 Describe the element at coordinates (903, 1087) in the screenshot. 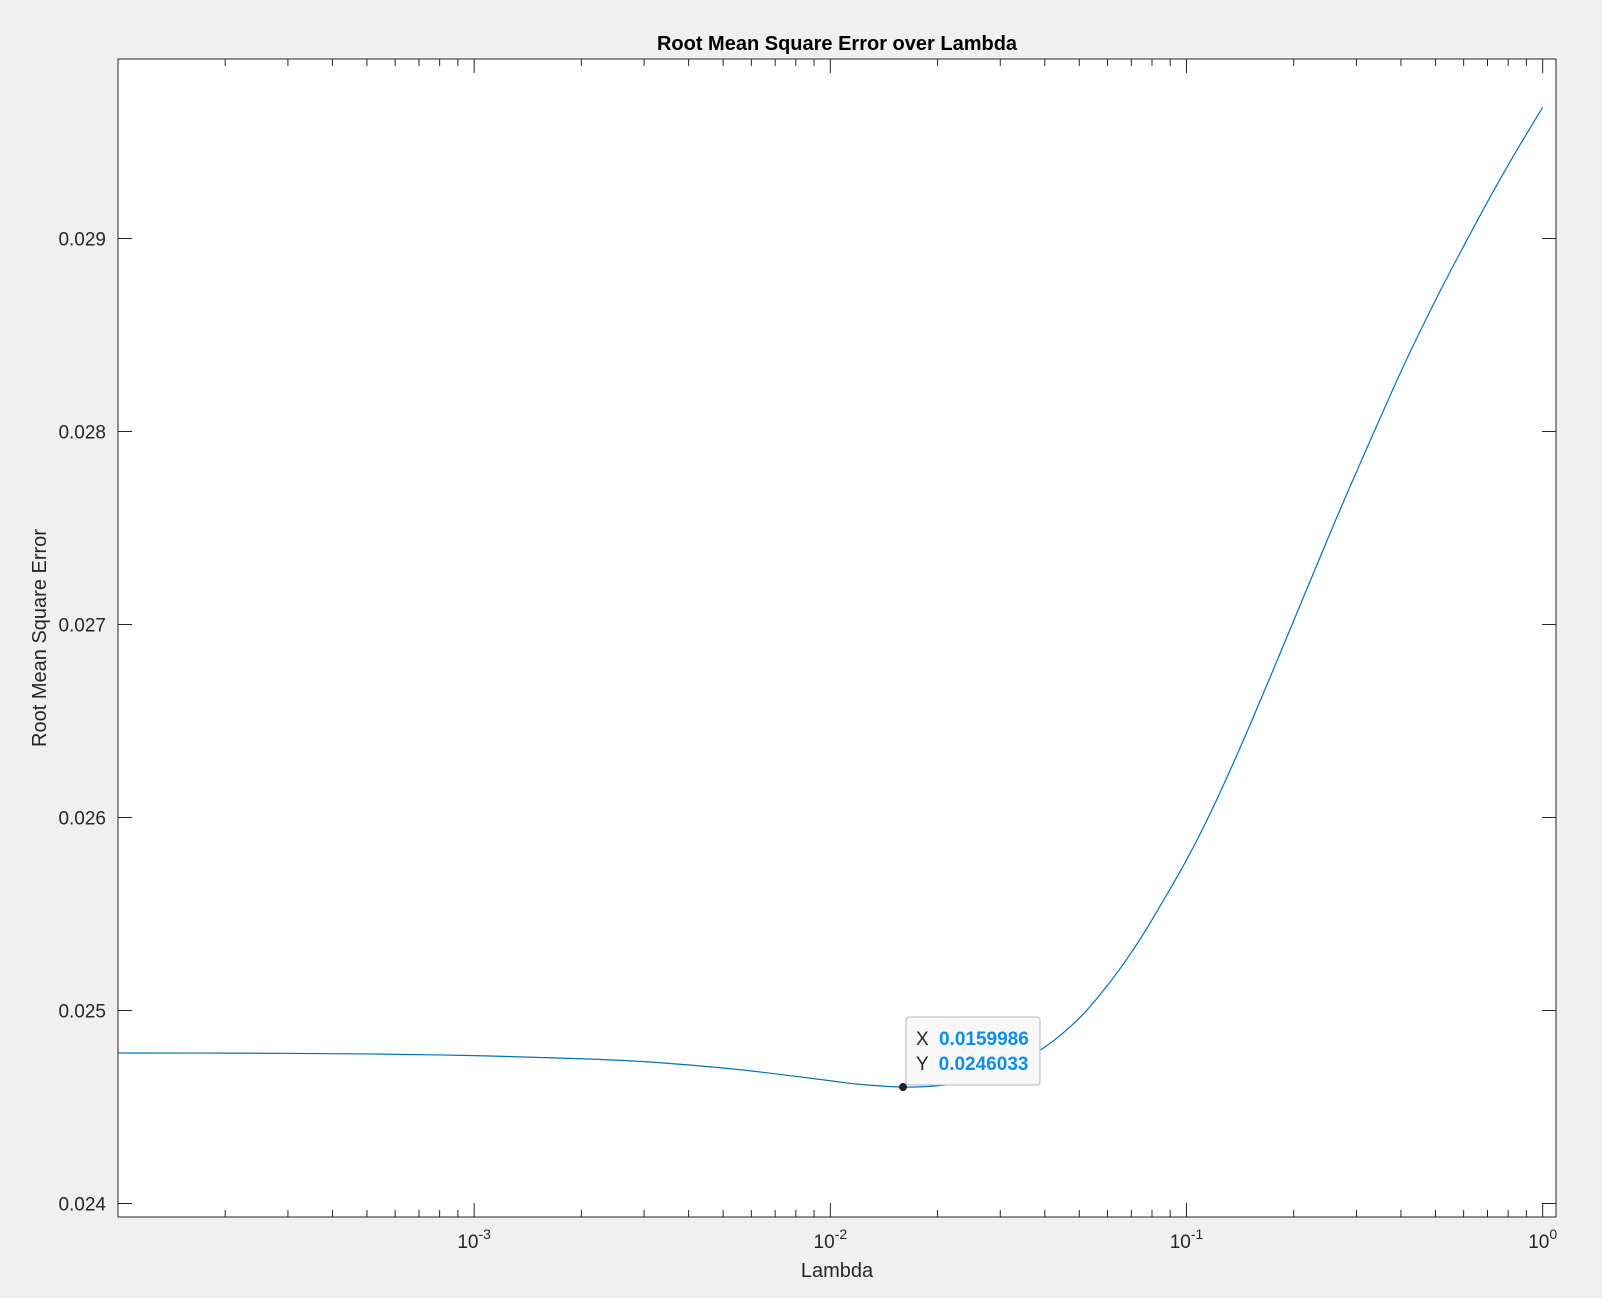

I see `datatip-marker` at that location.